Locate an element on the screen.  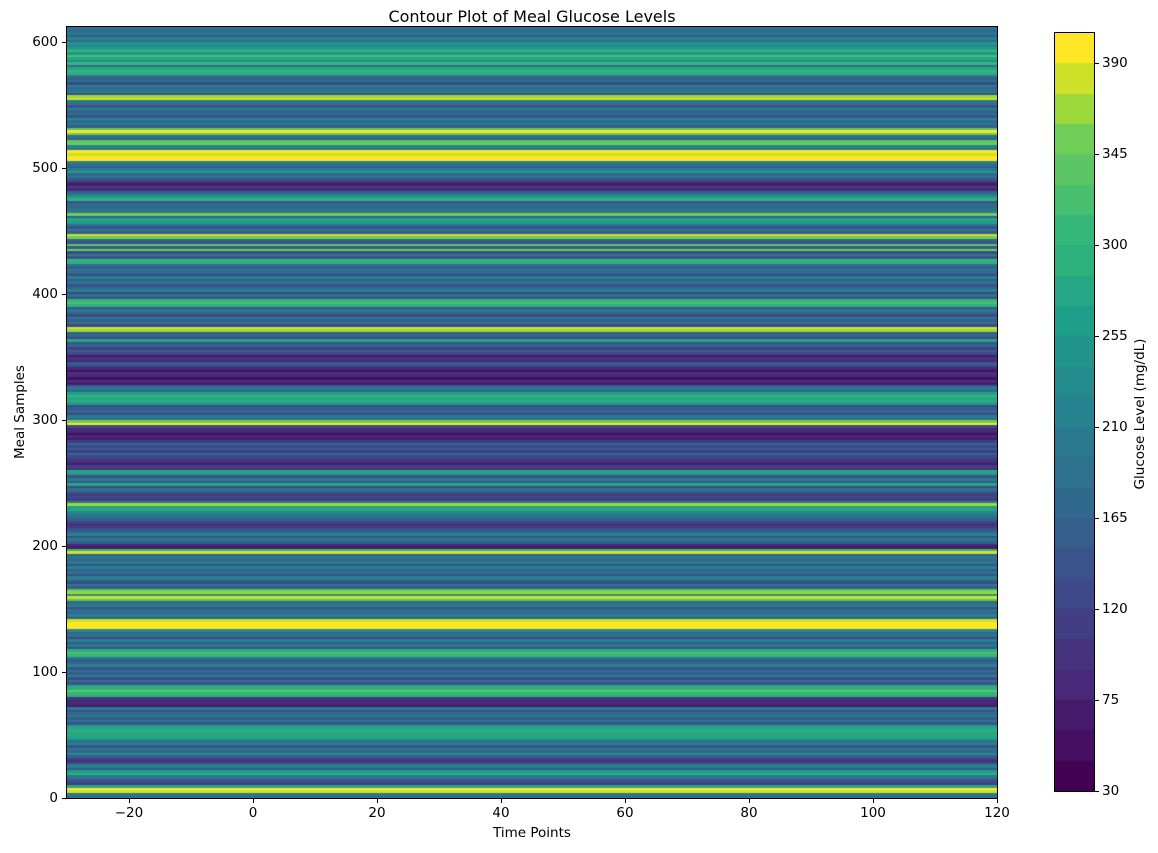
y-tick-label: 500 is located at coordinates (45, 168).